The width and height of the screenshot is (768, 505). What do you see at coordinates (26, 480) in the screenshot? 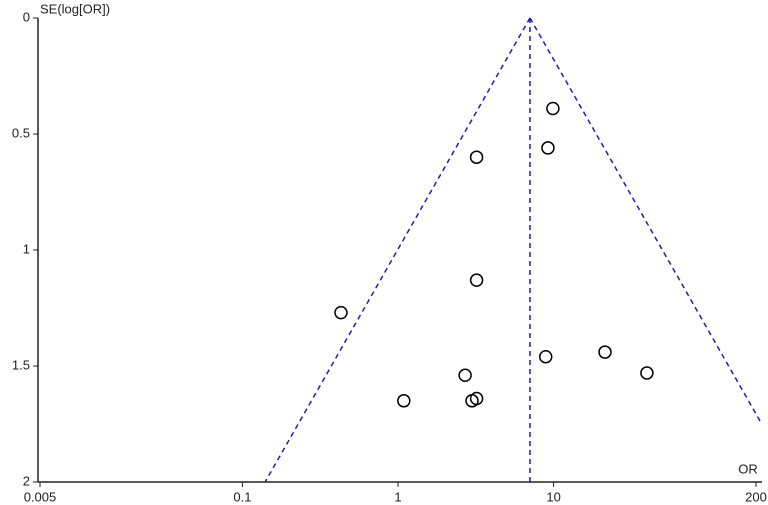
I see `y-tick-label: 2` at bounding box center [26, 480].